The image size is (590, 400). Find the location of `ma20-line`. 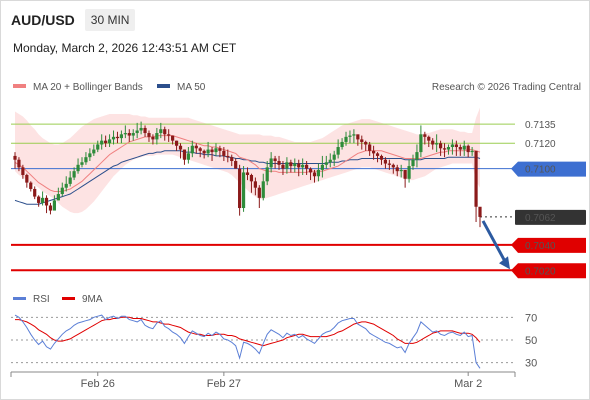

ma20-line is located at coordinates (247, 163).